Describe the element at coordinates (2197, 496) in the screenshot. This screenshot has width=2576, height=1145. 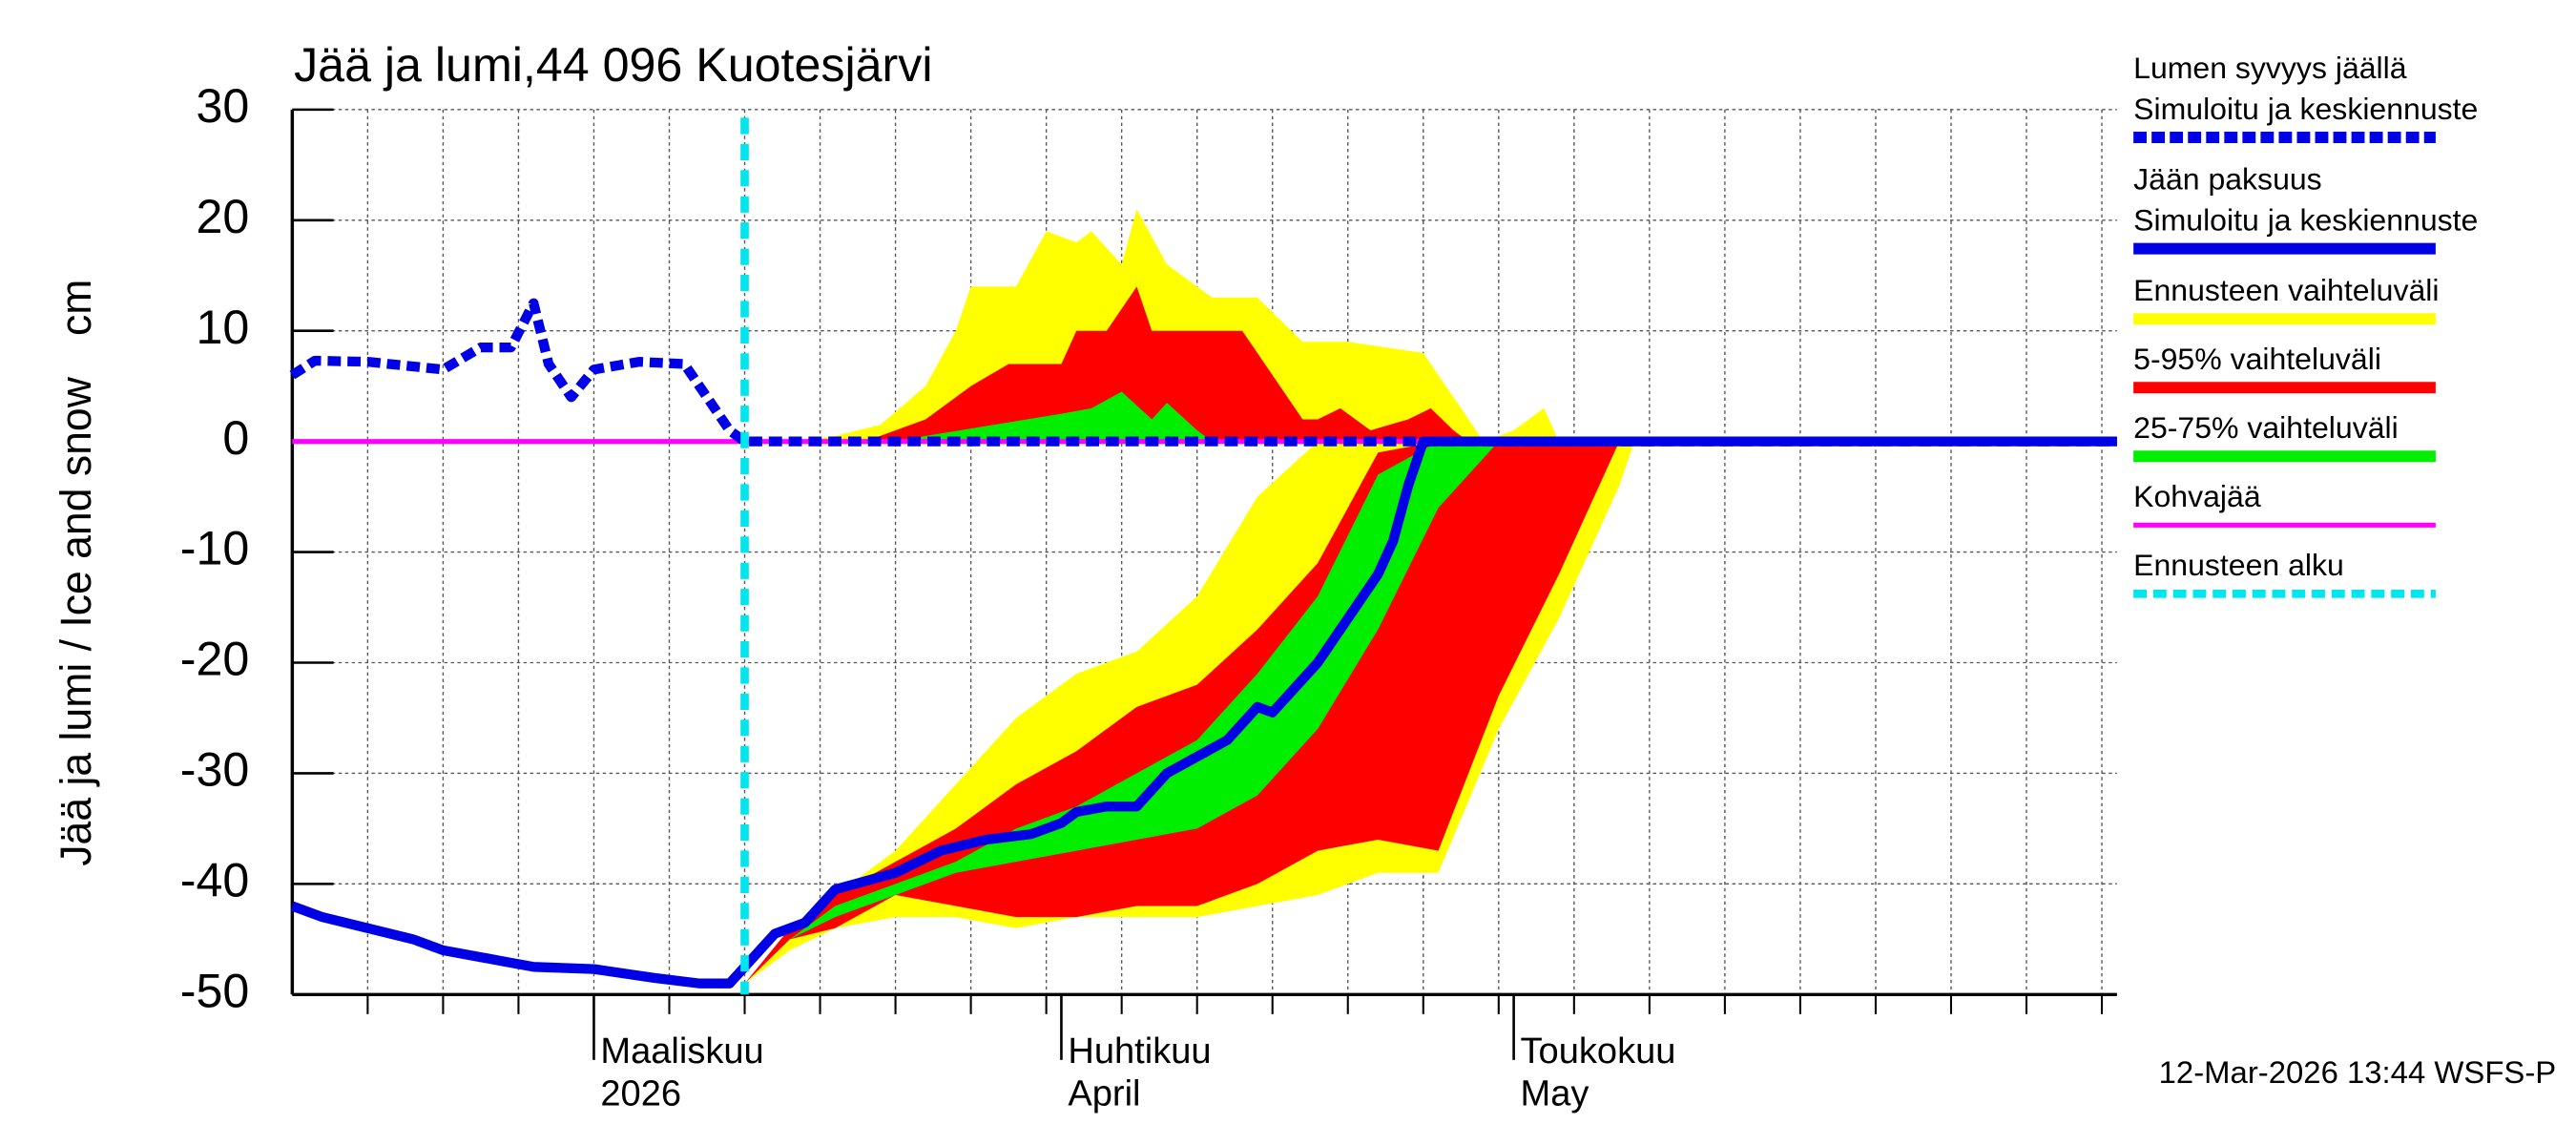
I see `legend-label: Kohvajää` at that location.